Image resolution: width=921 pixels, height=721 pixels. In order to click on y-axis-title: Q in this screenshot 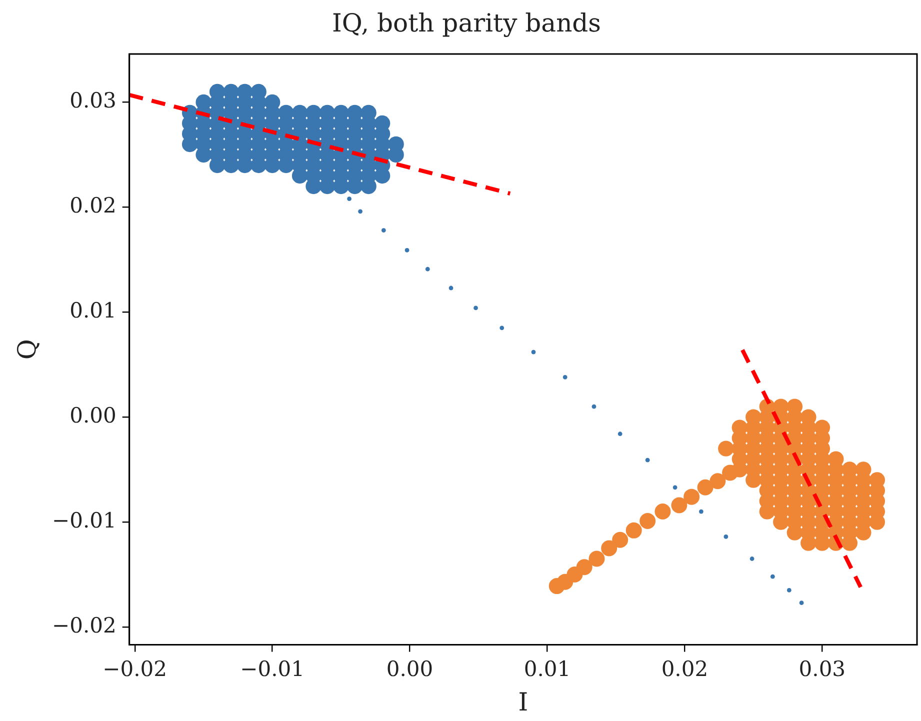, I will do `click(27, 349)`.